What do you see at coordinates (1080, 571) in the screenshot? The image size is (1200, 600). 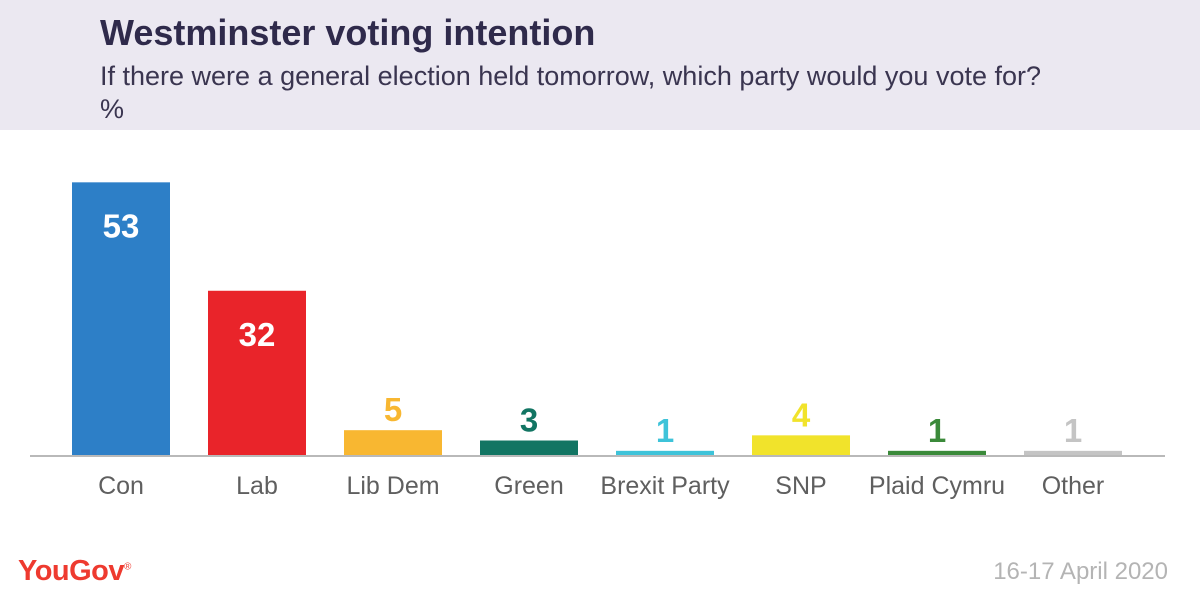 I see `fieldwork-date: 16-17 April 2020` at bounding box center [1080, 571].